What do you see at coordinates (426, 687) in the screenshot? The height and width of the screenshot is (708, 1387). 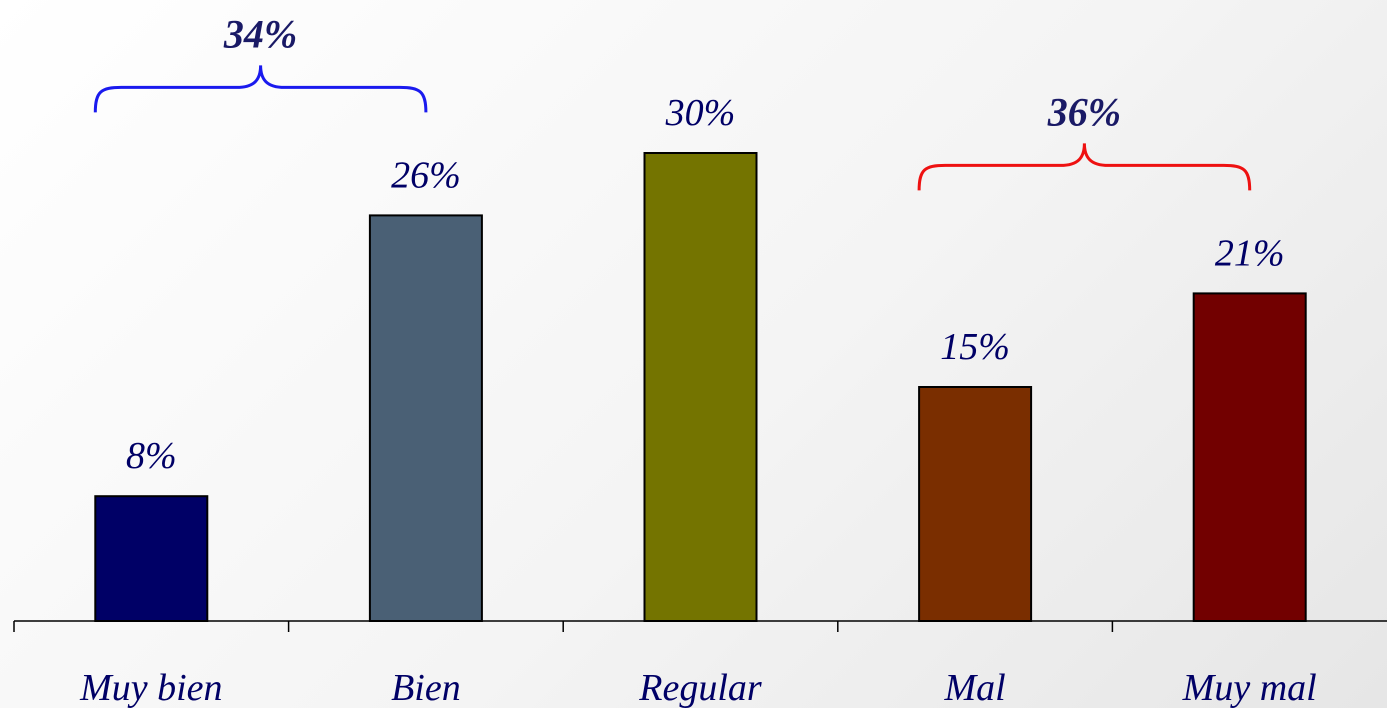 I see `tick-label-1: Bien` at bounding box center [426, 687].